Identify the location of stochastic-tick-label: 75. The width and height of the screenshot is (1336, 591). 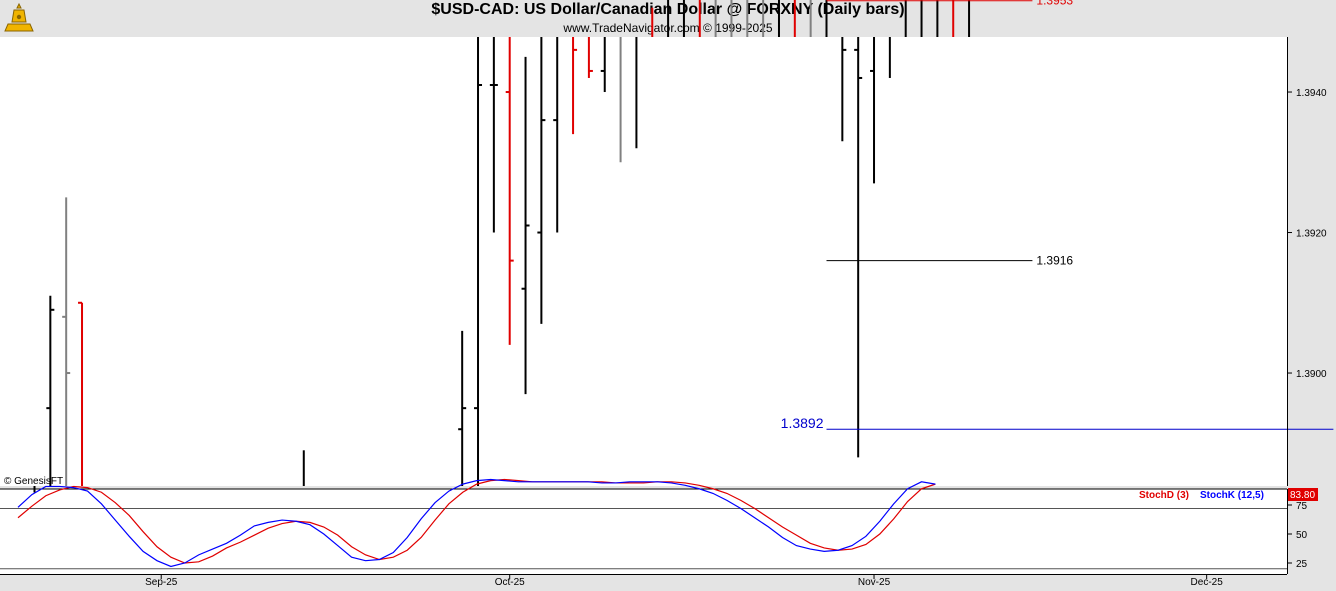
(1302, 506).